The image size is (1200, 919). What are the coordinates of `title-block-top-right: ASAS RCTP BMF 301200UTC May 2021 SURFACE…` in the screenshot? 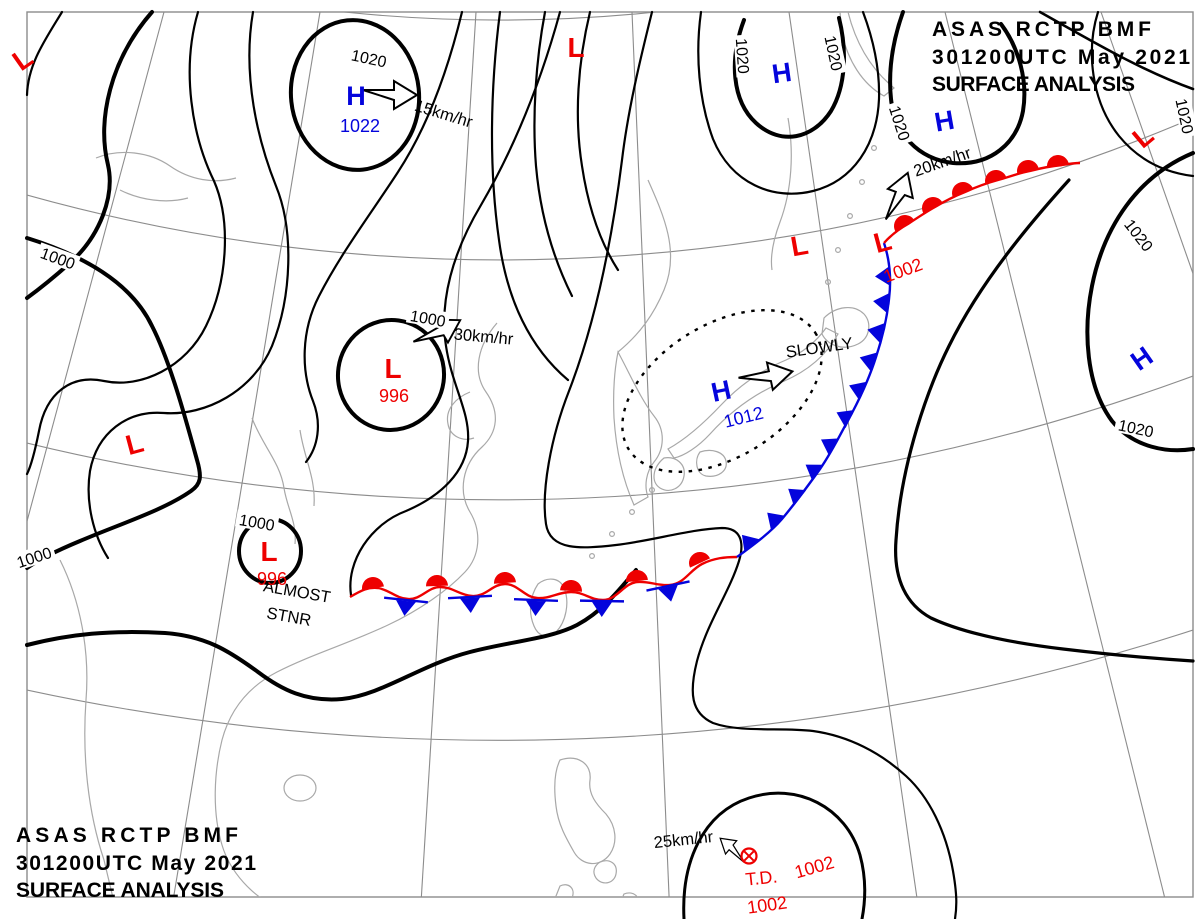 It's located at (1061, 57).